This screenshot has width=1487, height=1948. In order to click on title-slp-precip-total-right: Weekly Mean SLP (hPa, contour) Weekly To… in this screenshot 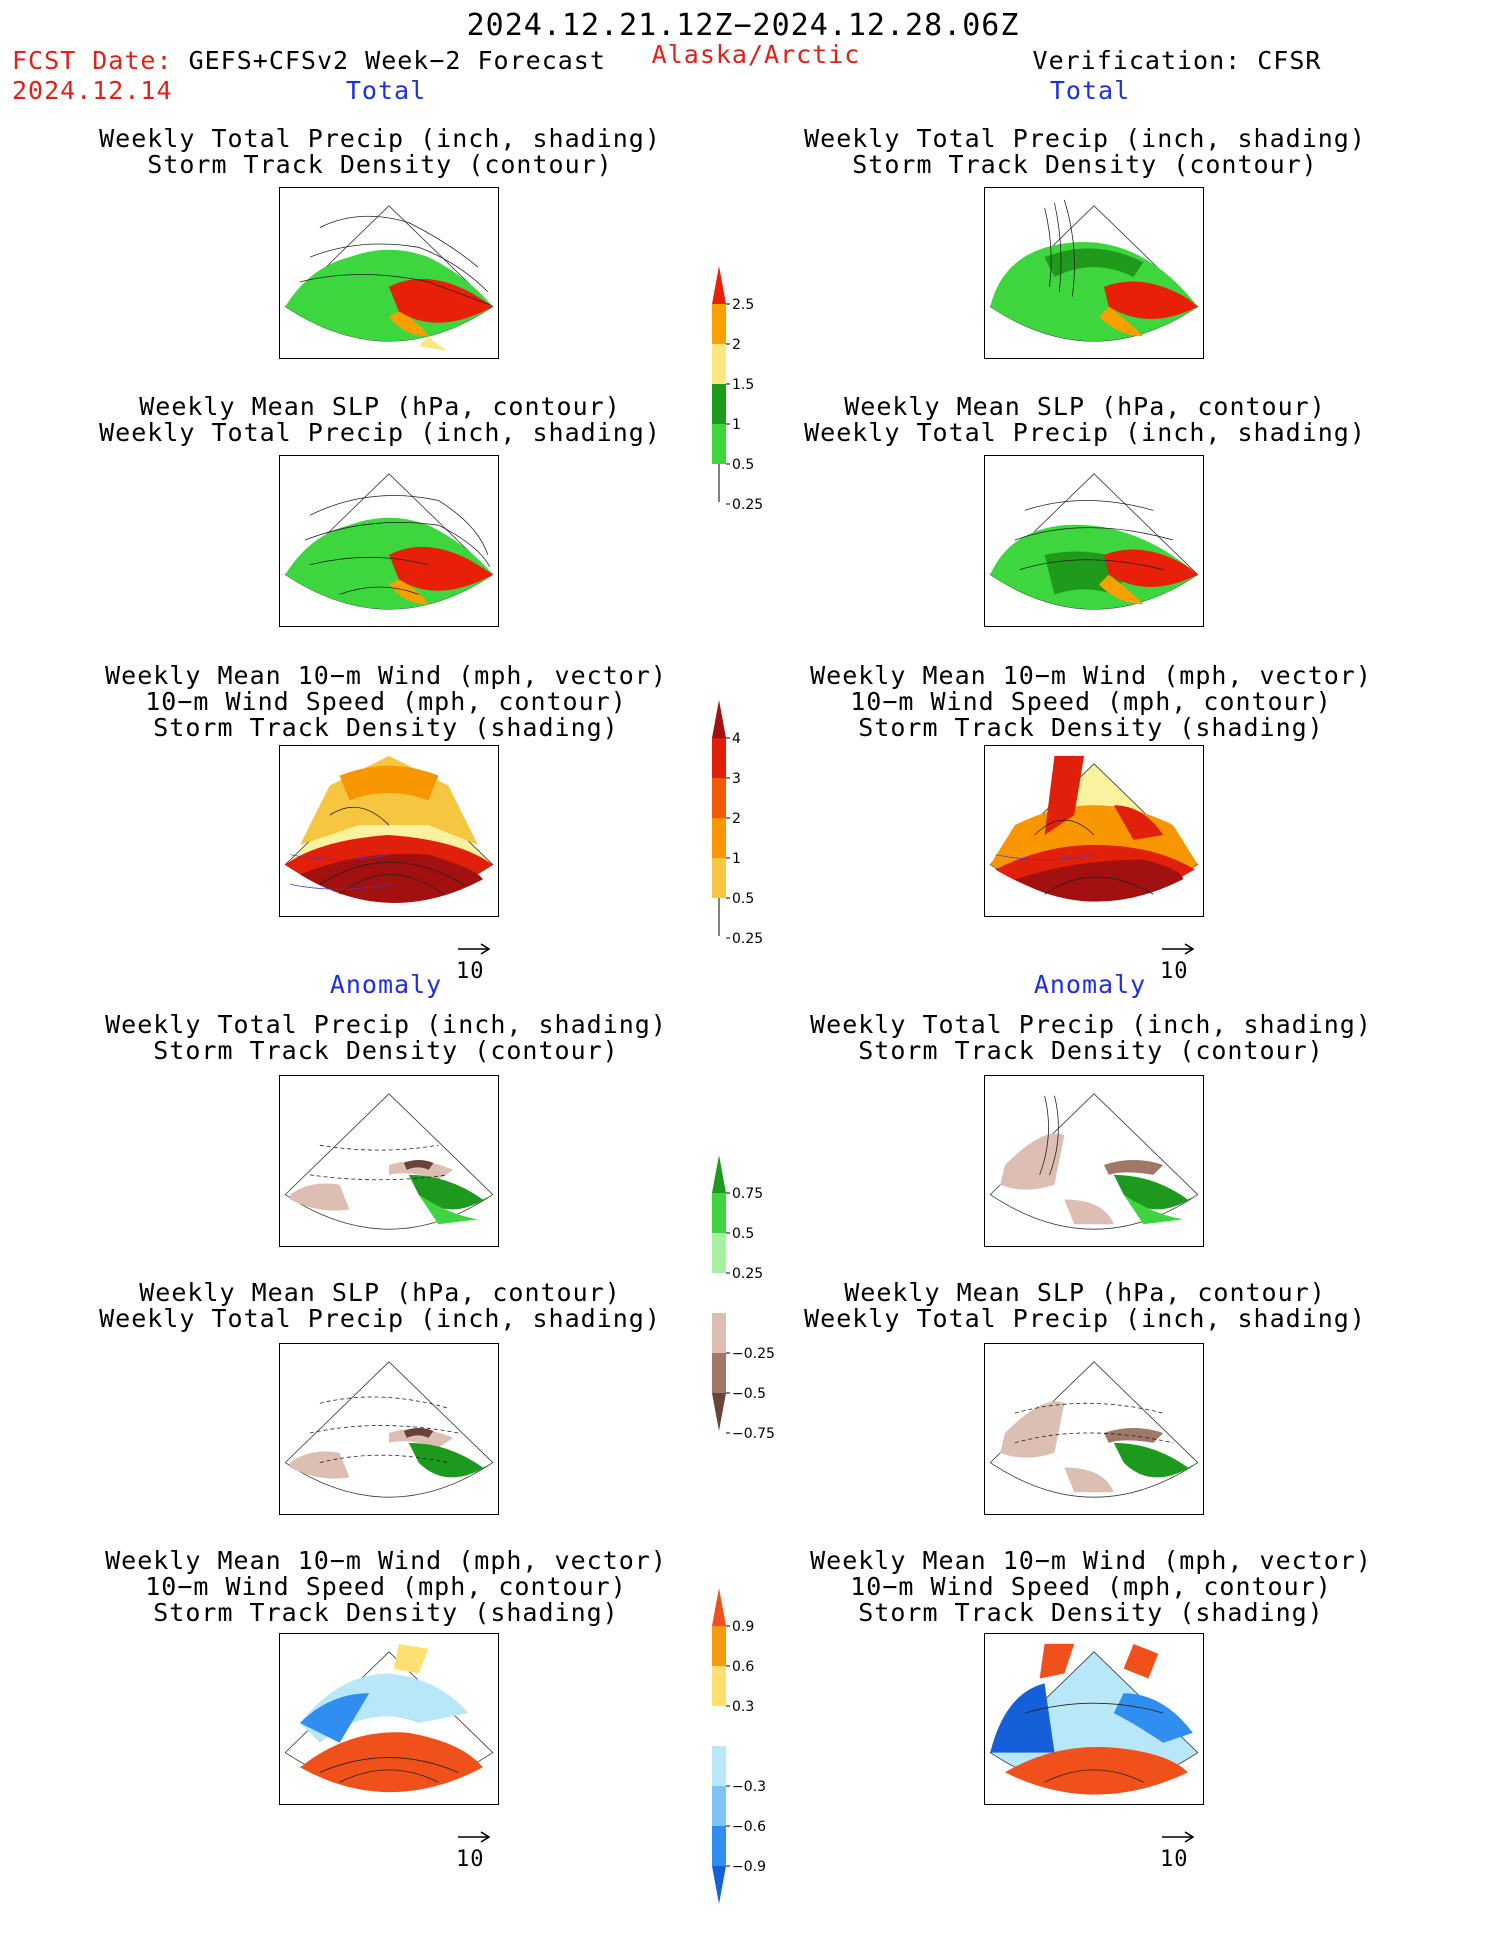, I will do `click(1085, 420)`.